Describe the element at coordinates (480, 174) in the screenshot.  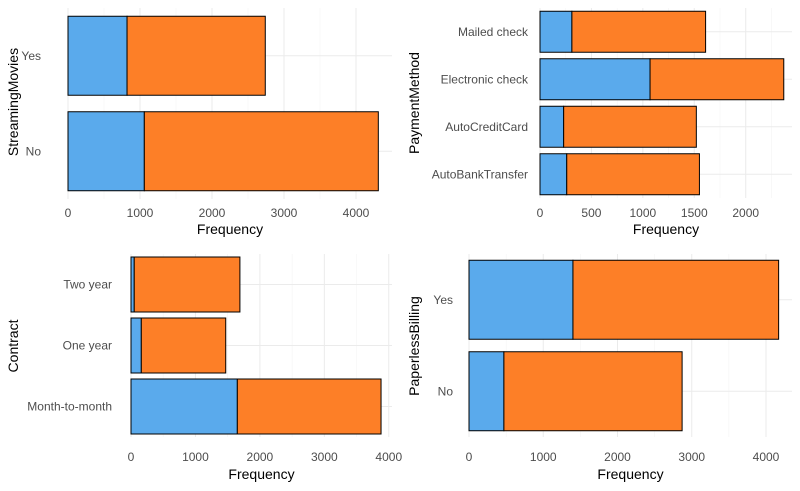
I see `category-label-autobanktransfer: AutoBankTransfer` at that location.